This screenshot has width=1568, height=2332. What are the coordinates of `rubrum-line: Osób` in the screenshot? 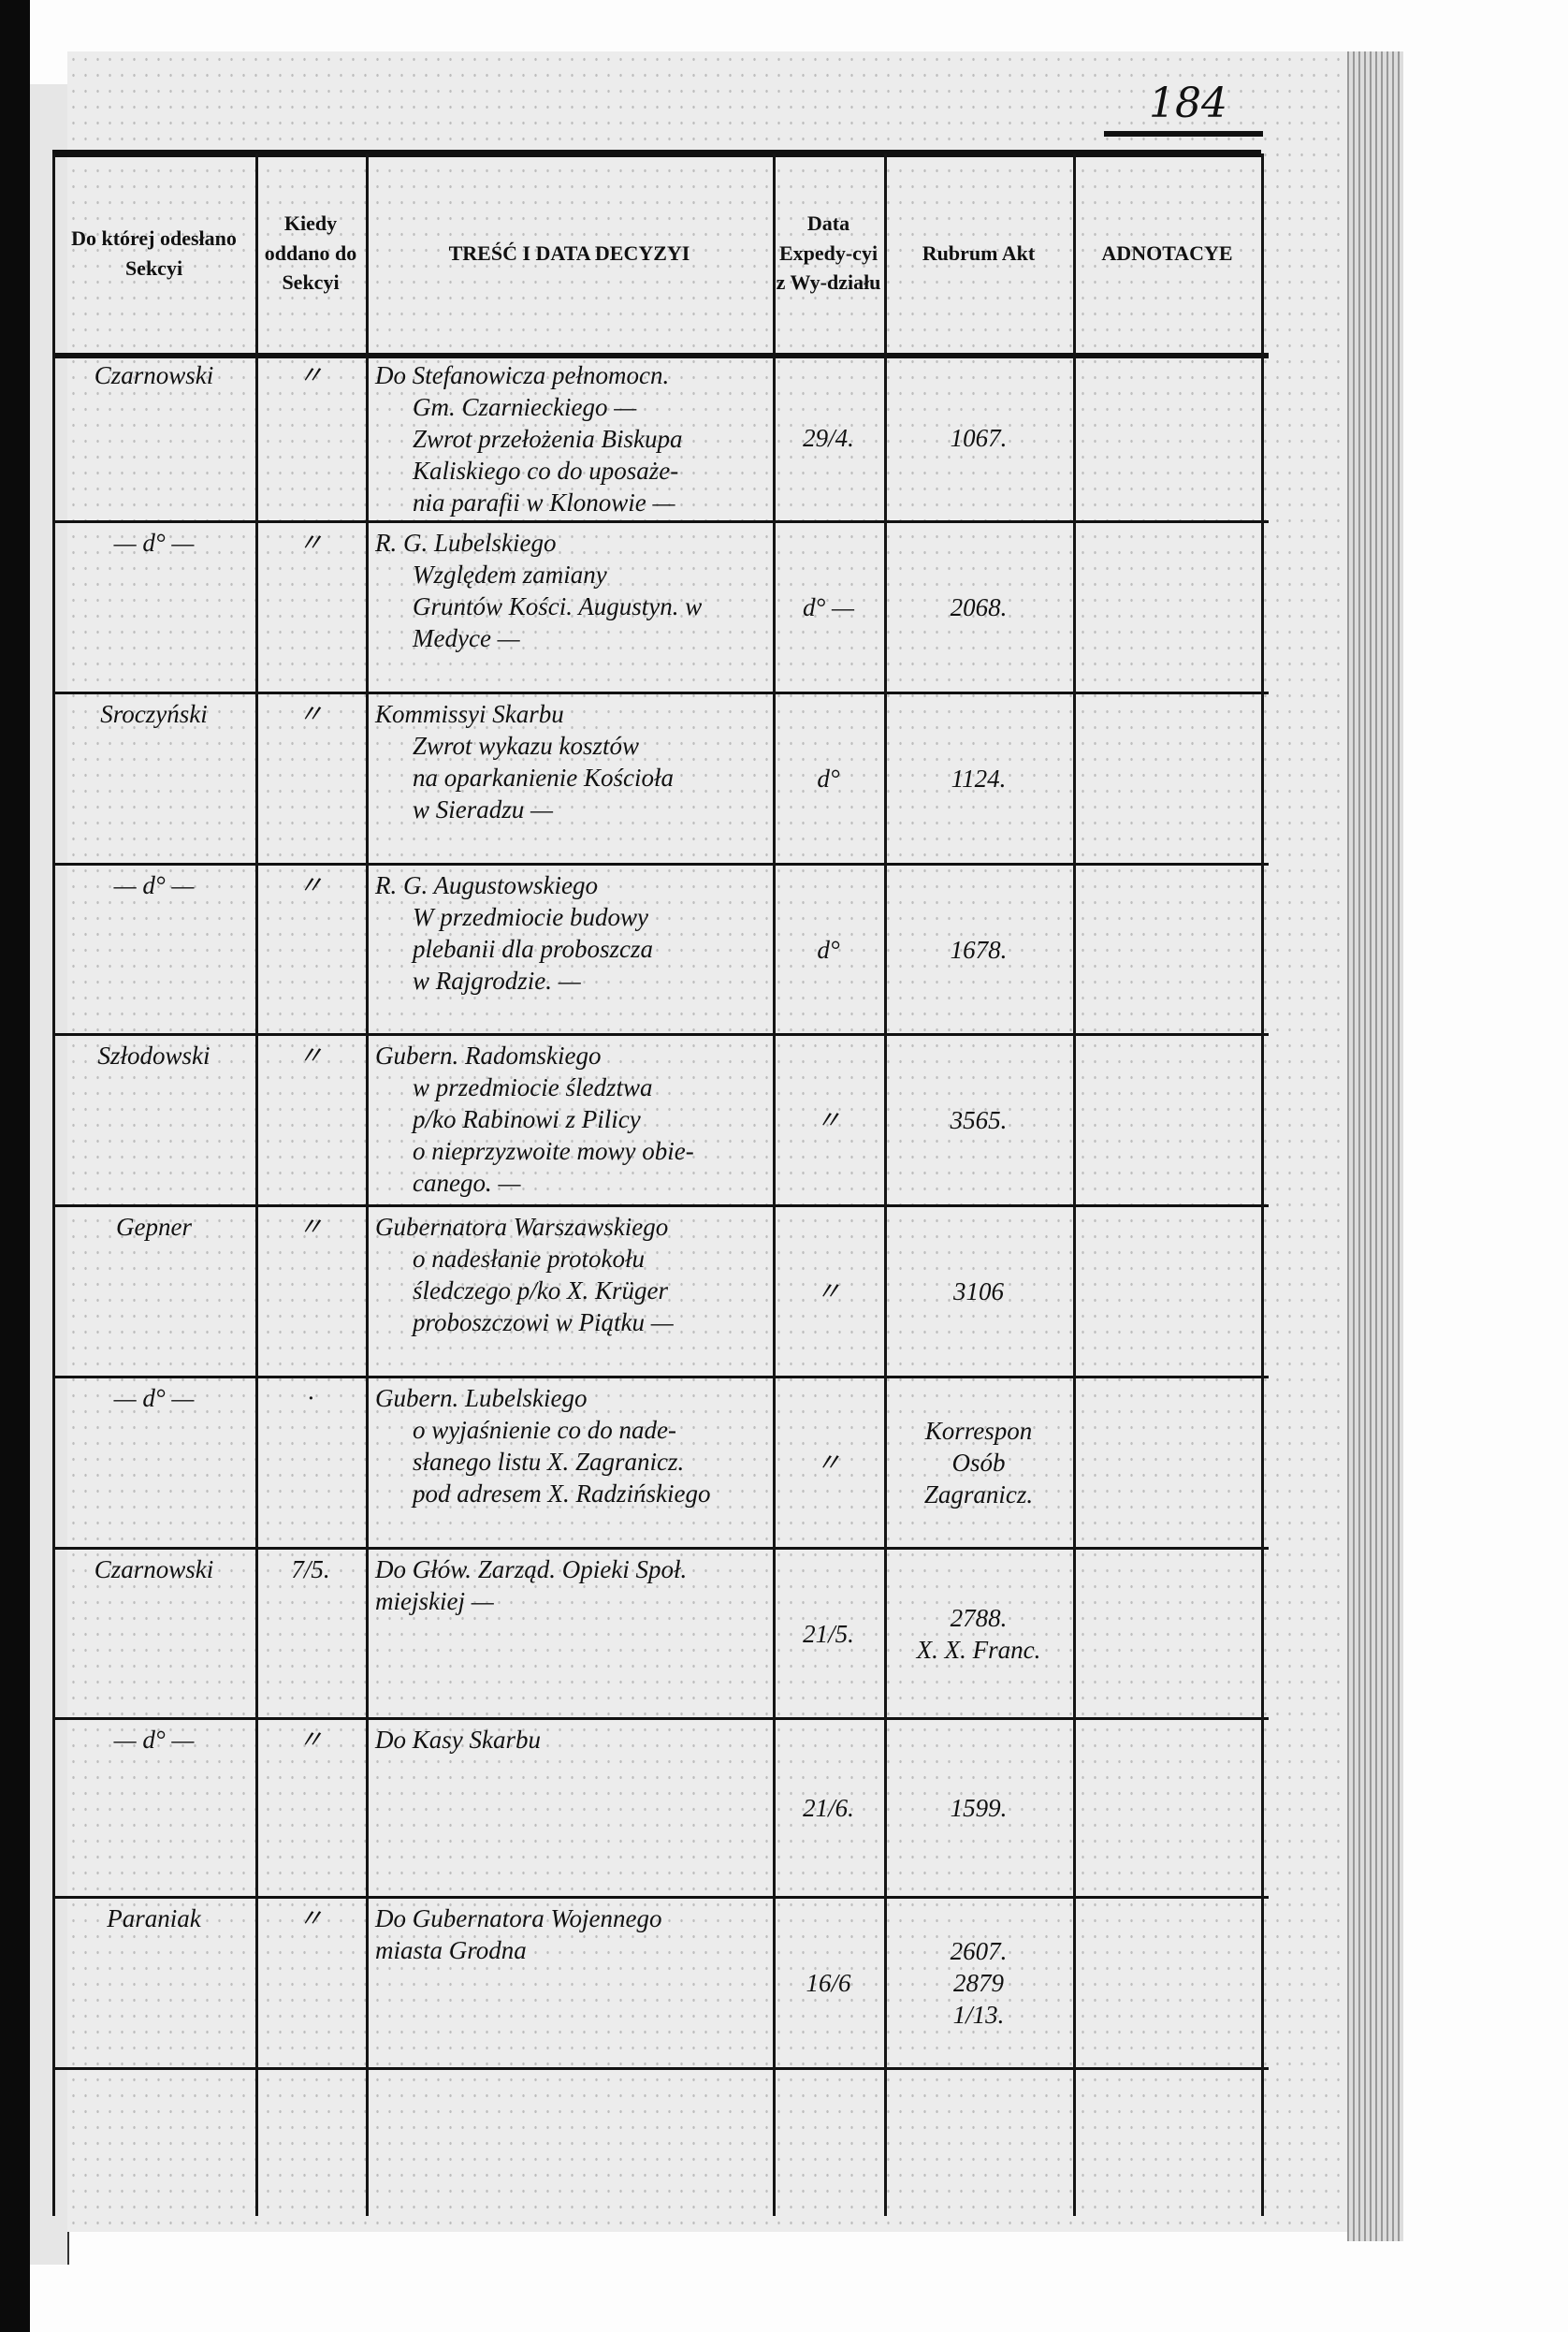 It's located at (978, 1463).